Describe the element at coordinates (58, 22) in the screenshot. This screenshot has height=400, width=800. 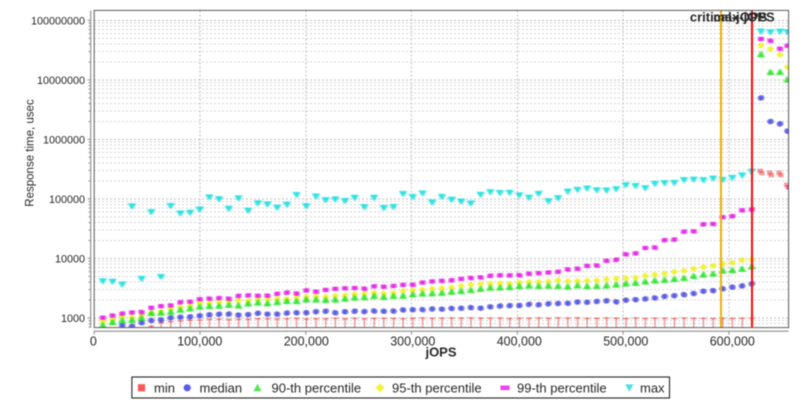
I see `svg-text: 100000000` at that location.